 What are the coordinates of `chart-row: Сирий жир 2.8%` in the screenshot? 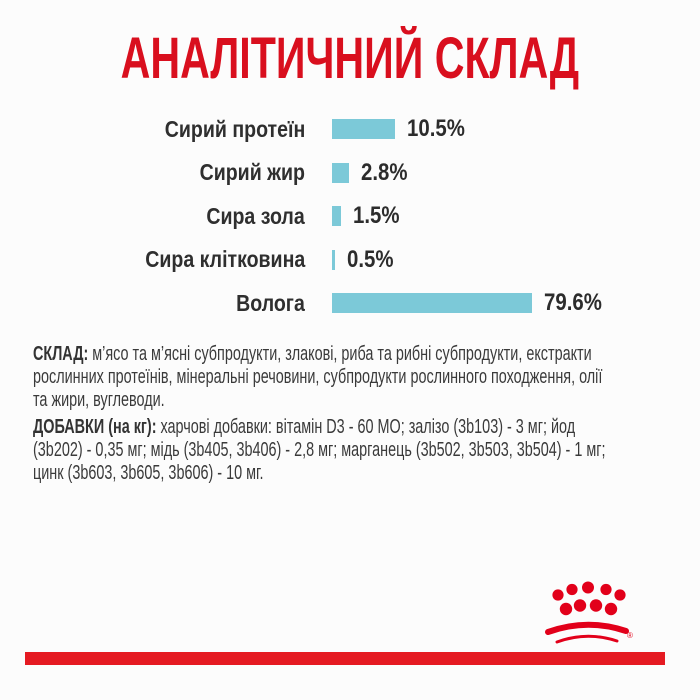 It's located at (350, 172).